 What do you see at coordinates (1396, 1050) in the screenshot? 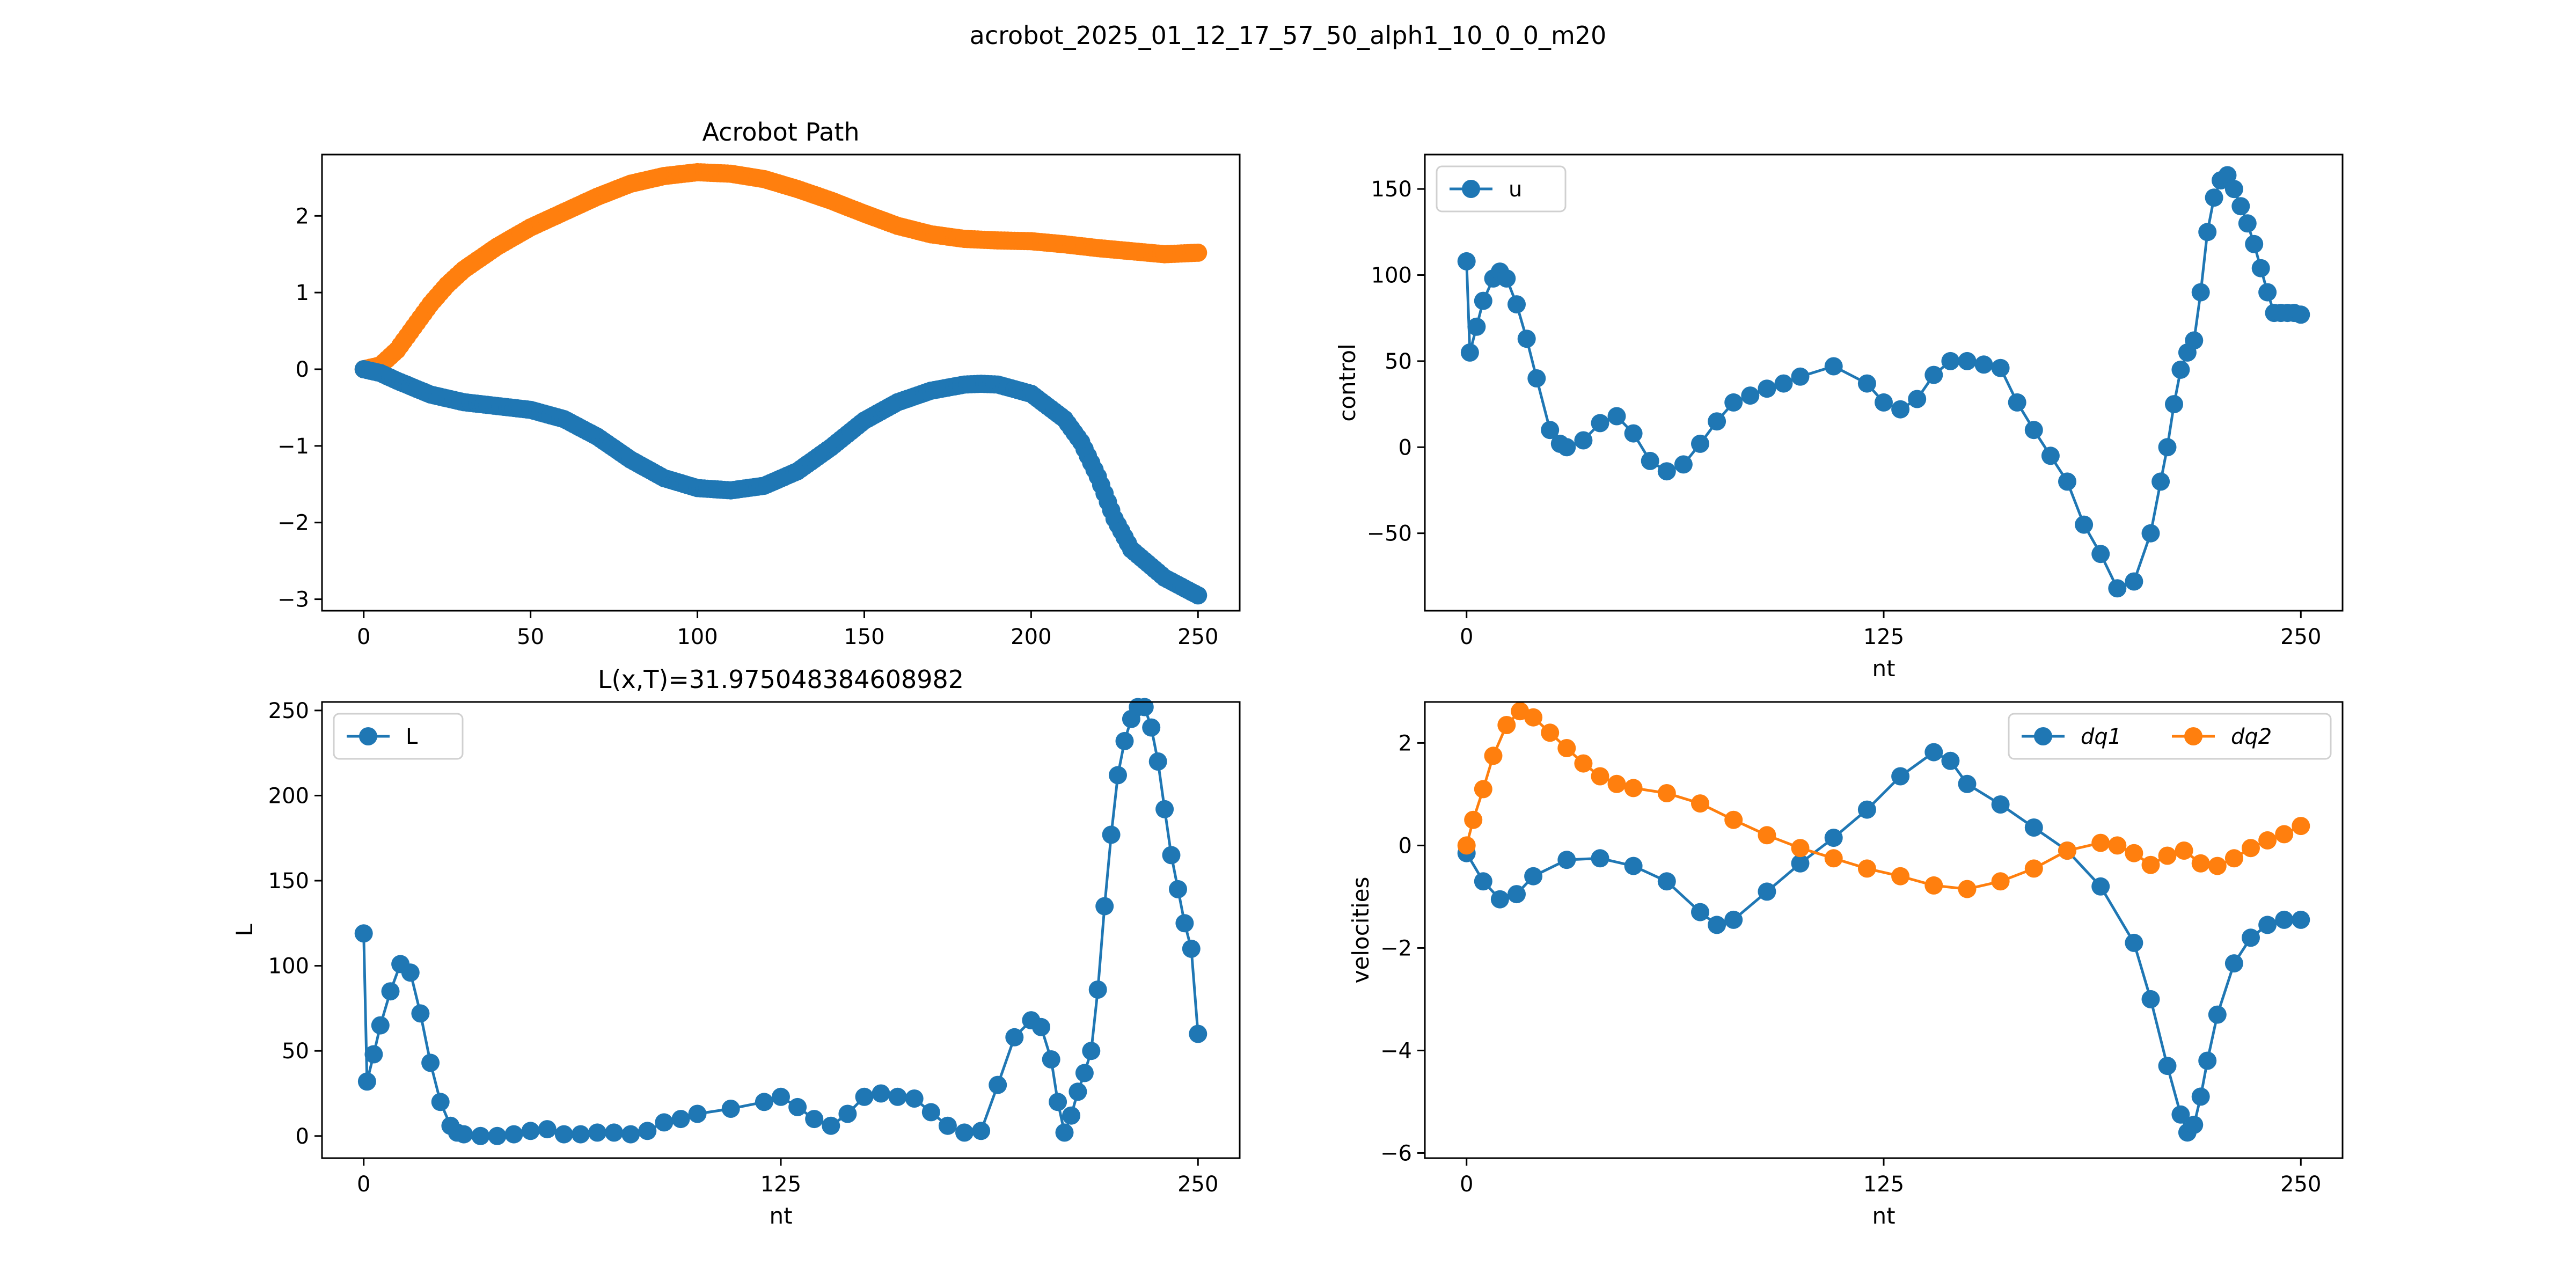
I see `y-tick-label: −4` at bounding box center [1396, 1050].